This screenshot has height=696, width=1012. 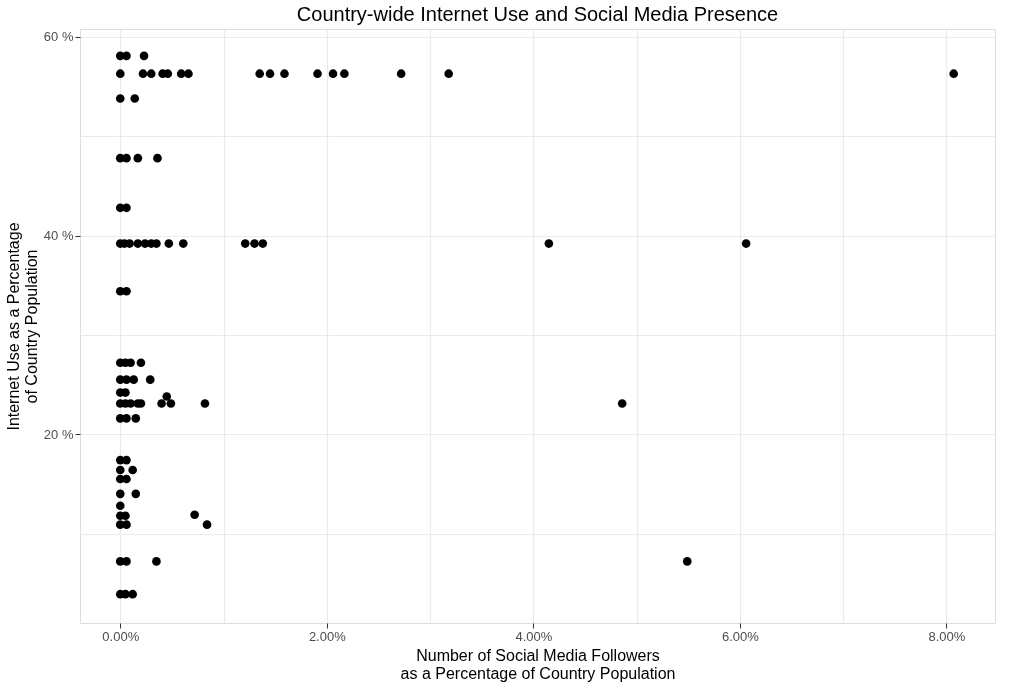 What do you see at coordinates (121, 636) in the screenshot?
I see `x-tick-label: 0.00%` at bounding box center [121, 636].